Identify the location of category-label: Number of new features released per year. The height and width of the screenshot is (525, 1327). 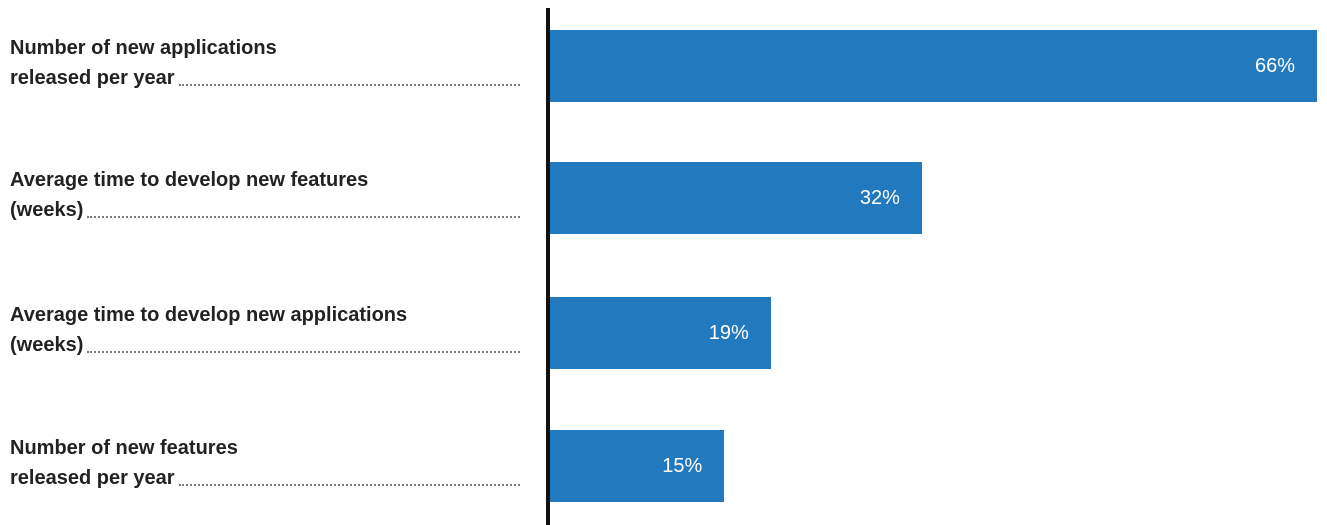
(265, 468).